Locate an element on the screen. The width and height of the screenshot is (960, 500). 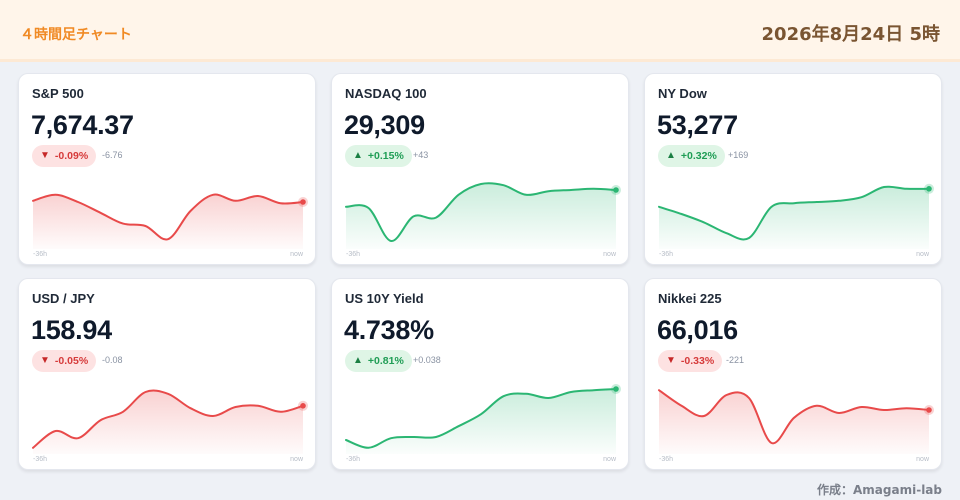
header-date: 2026年8月24日 5時 is located at coordinates (850, 34).